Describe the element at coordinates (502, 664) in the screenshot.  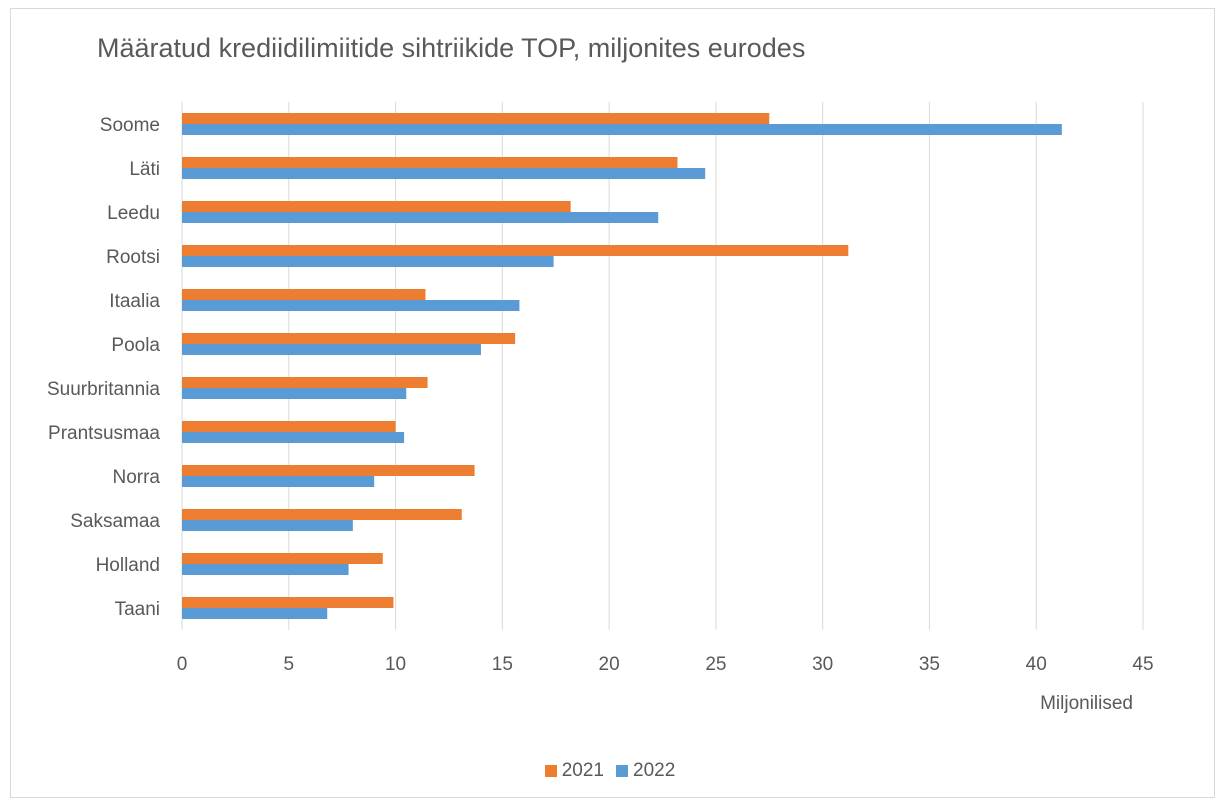
I see `x-tick-label: 15` at that location.